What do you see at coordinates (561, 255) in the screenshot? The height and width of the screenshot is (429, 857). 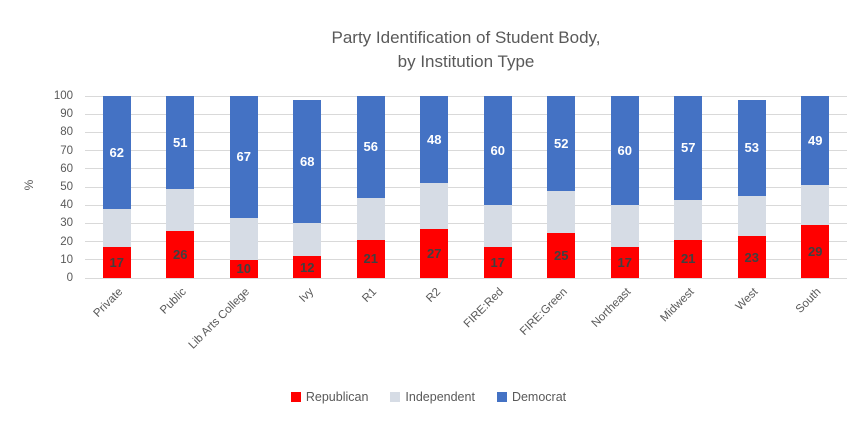 I see `bar-value-label: 25` at bounding box center [561, 255].